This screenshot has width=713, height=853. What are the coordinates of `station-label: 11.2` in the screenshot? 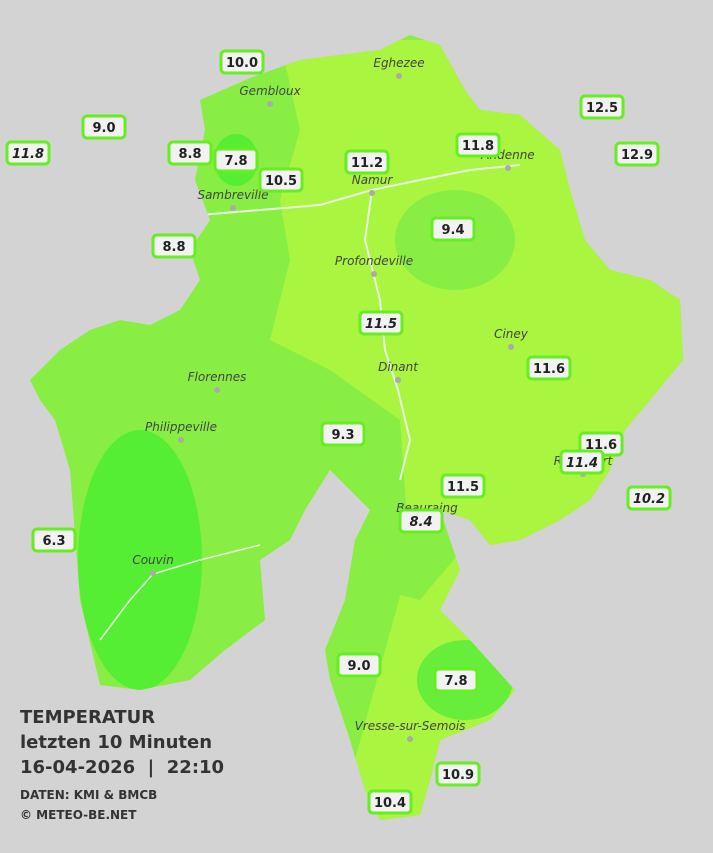 It's located at (367, 163).